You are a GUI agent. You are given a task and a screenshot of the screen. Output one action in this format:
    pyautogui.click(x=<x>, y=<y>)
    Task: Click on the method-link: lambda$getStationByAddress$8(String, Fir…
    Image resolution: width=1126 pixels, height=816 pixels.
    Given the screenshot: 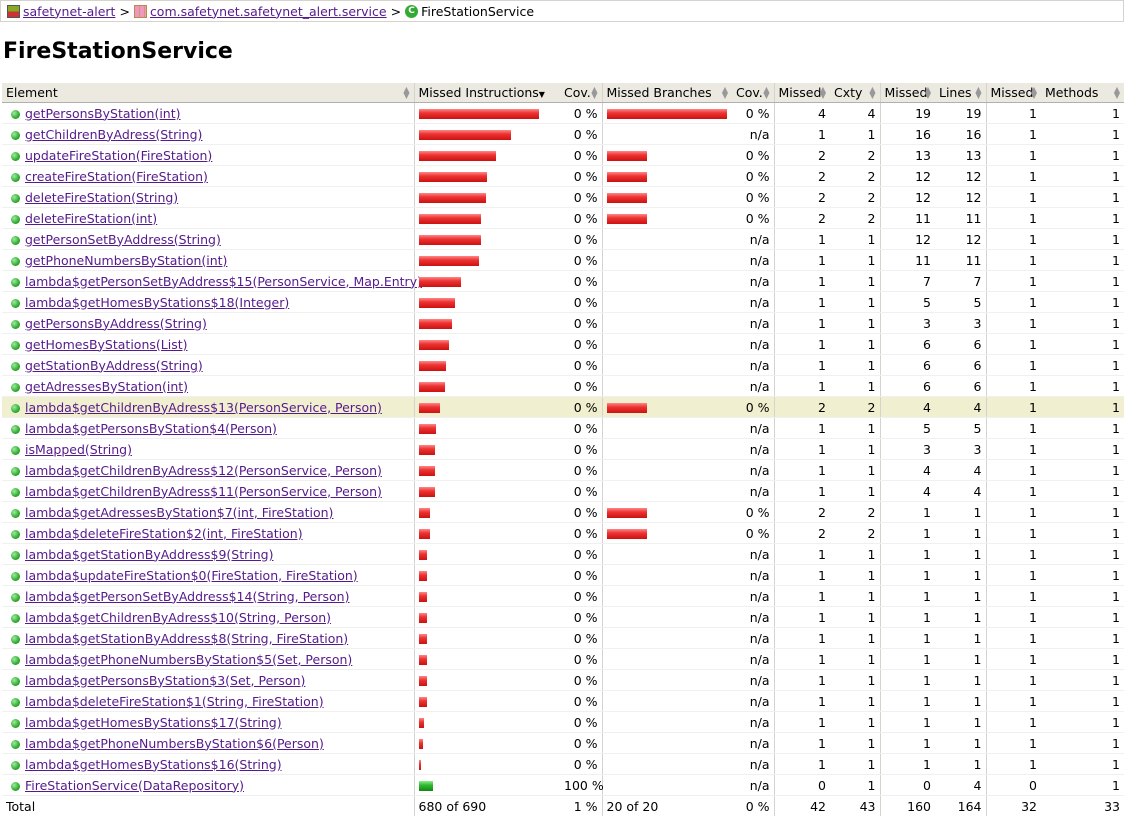 What is the action you would take?
    pyautogui.click(x=186, y=638)
    